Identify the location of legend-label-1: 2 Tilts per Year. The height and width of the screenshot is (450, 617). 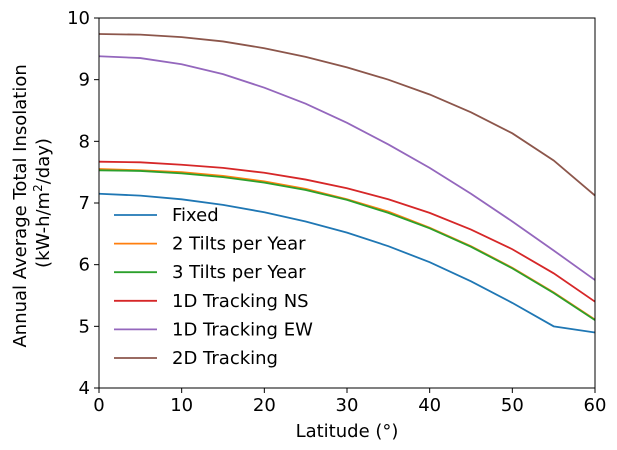
(239, 244).